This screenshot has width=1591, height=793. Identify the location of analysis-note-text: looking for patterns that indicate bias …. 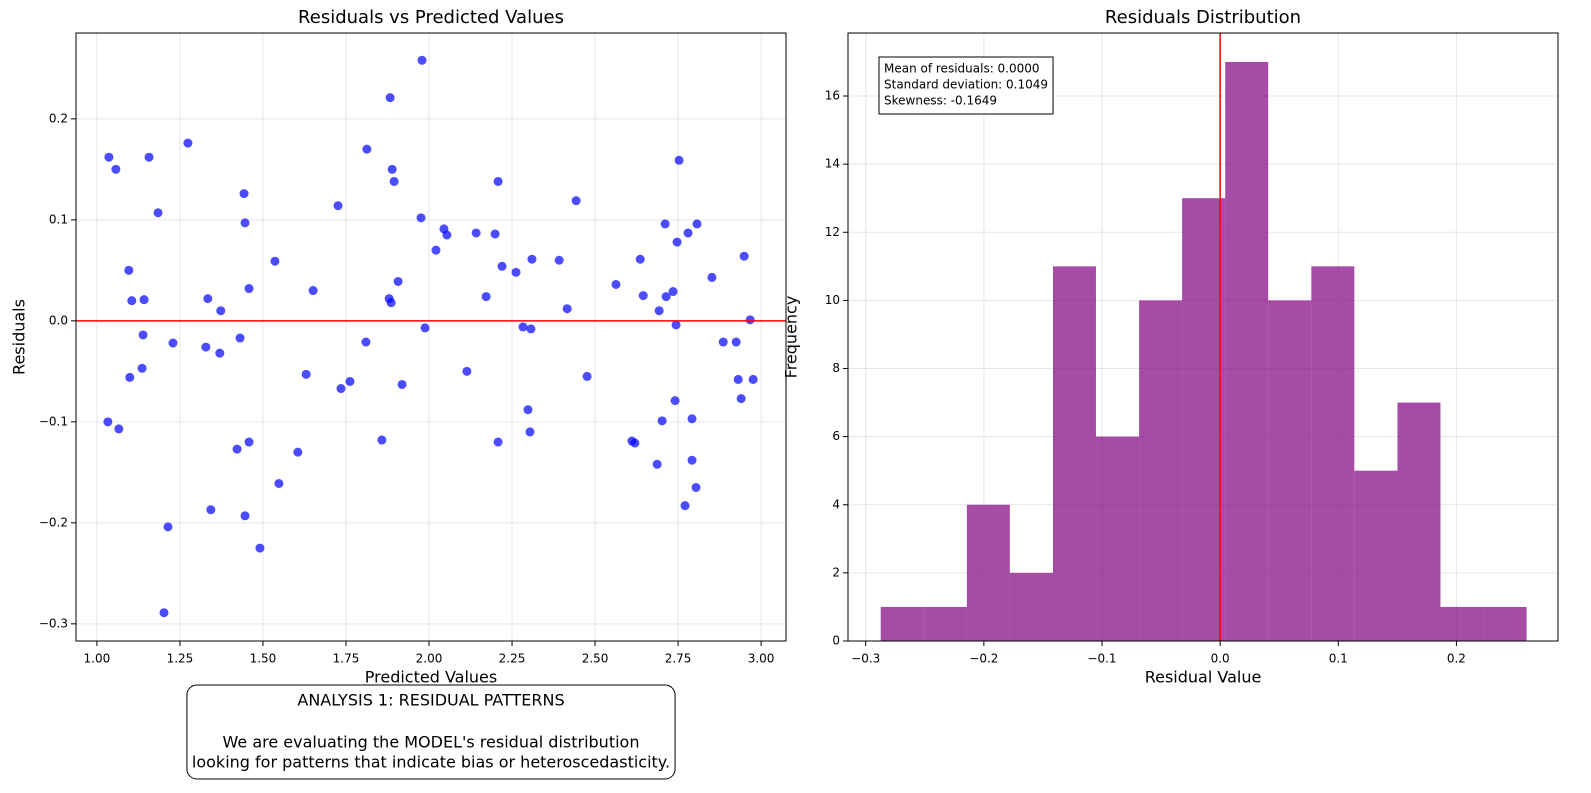
(431, 762).